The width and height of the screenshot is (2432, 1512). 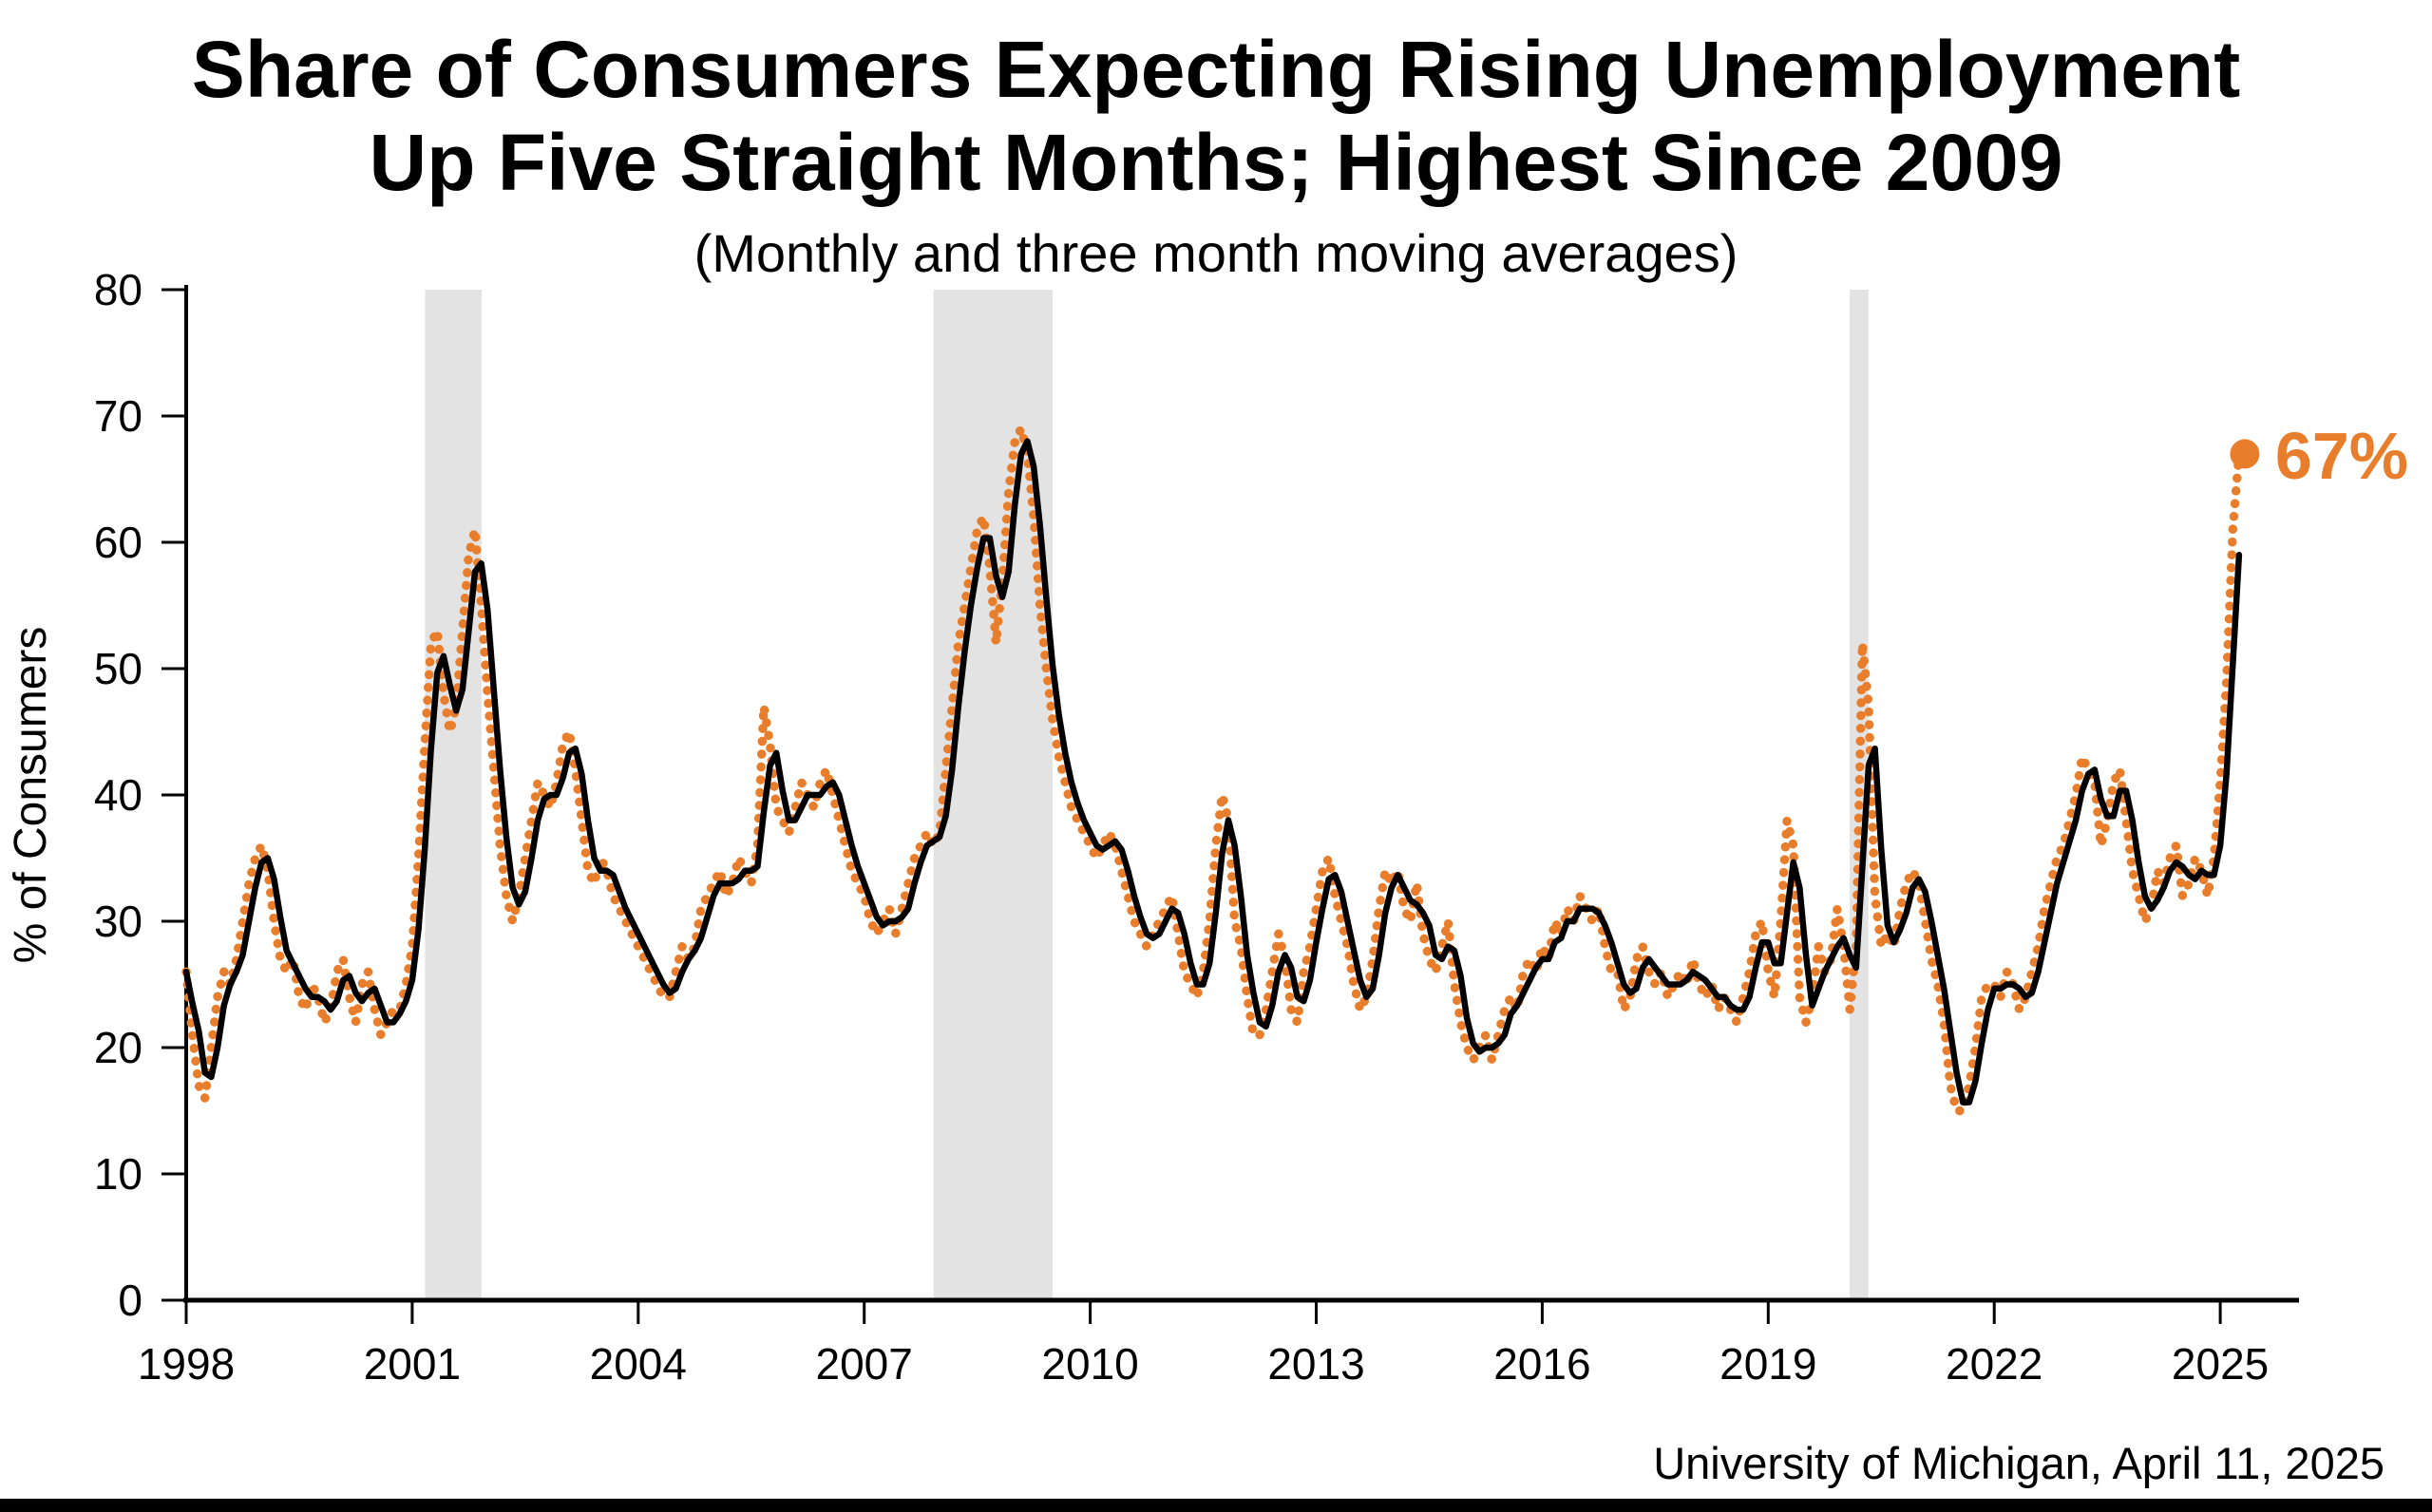 What do you see at coordinates (2341, 456) in the screenshot?
I see `latest-value-label: 67%` at bounding box center [2341, 456].